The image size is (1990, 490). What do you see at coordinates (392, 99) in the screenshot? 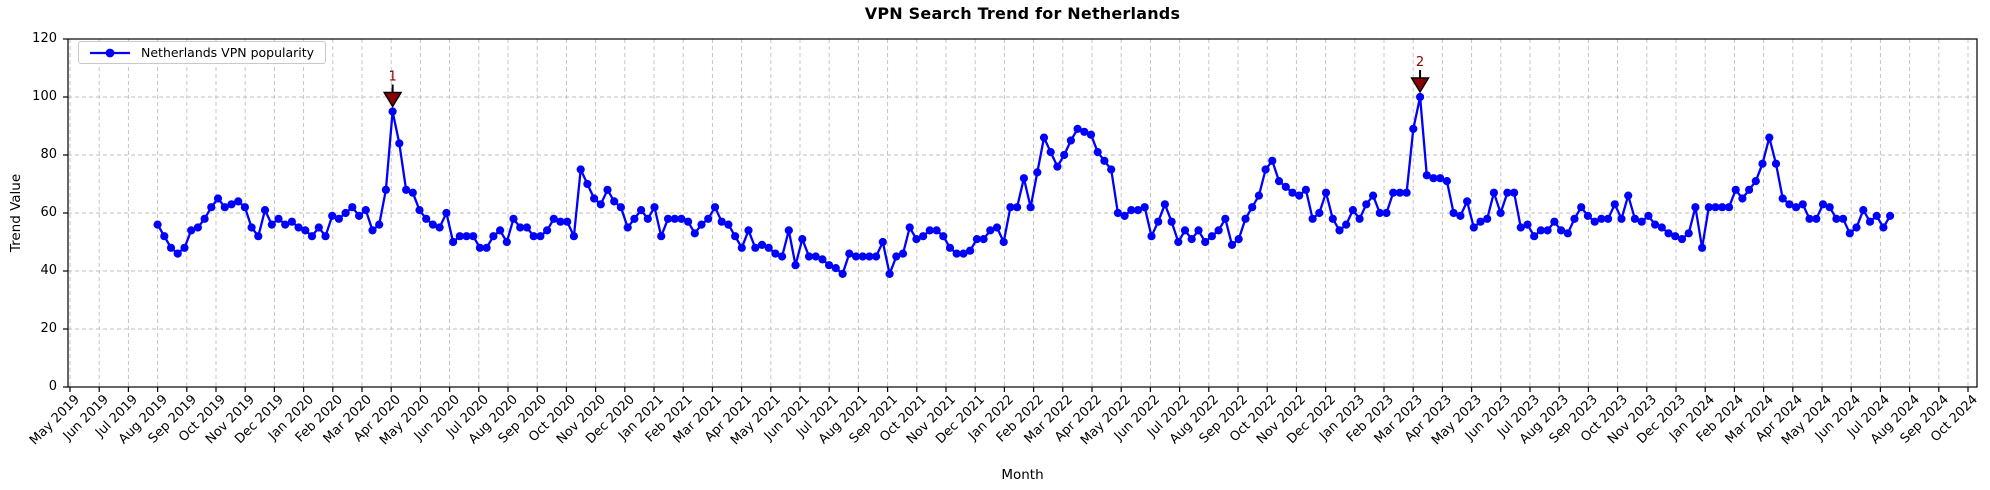
I see `annotation-arrow-head` at bounding box center [392, 99].